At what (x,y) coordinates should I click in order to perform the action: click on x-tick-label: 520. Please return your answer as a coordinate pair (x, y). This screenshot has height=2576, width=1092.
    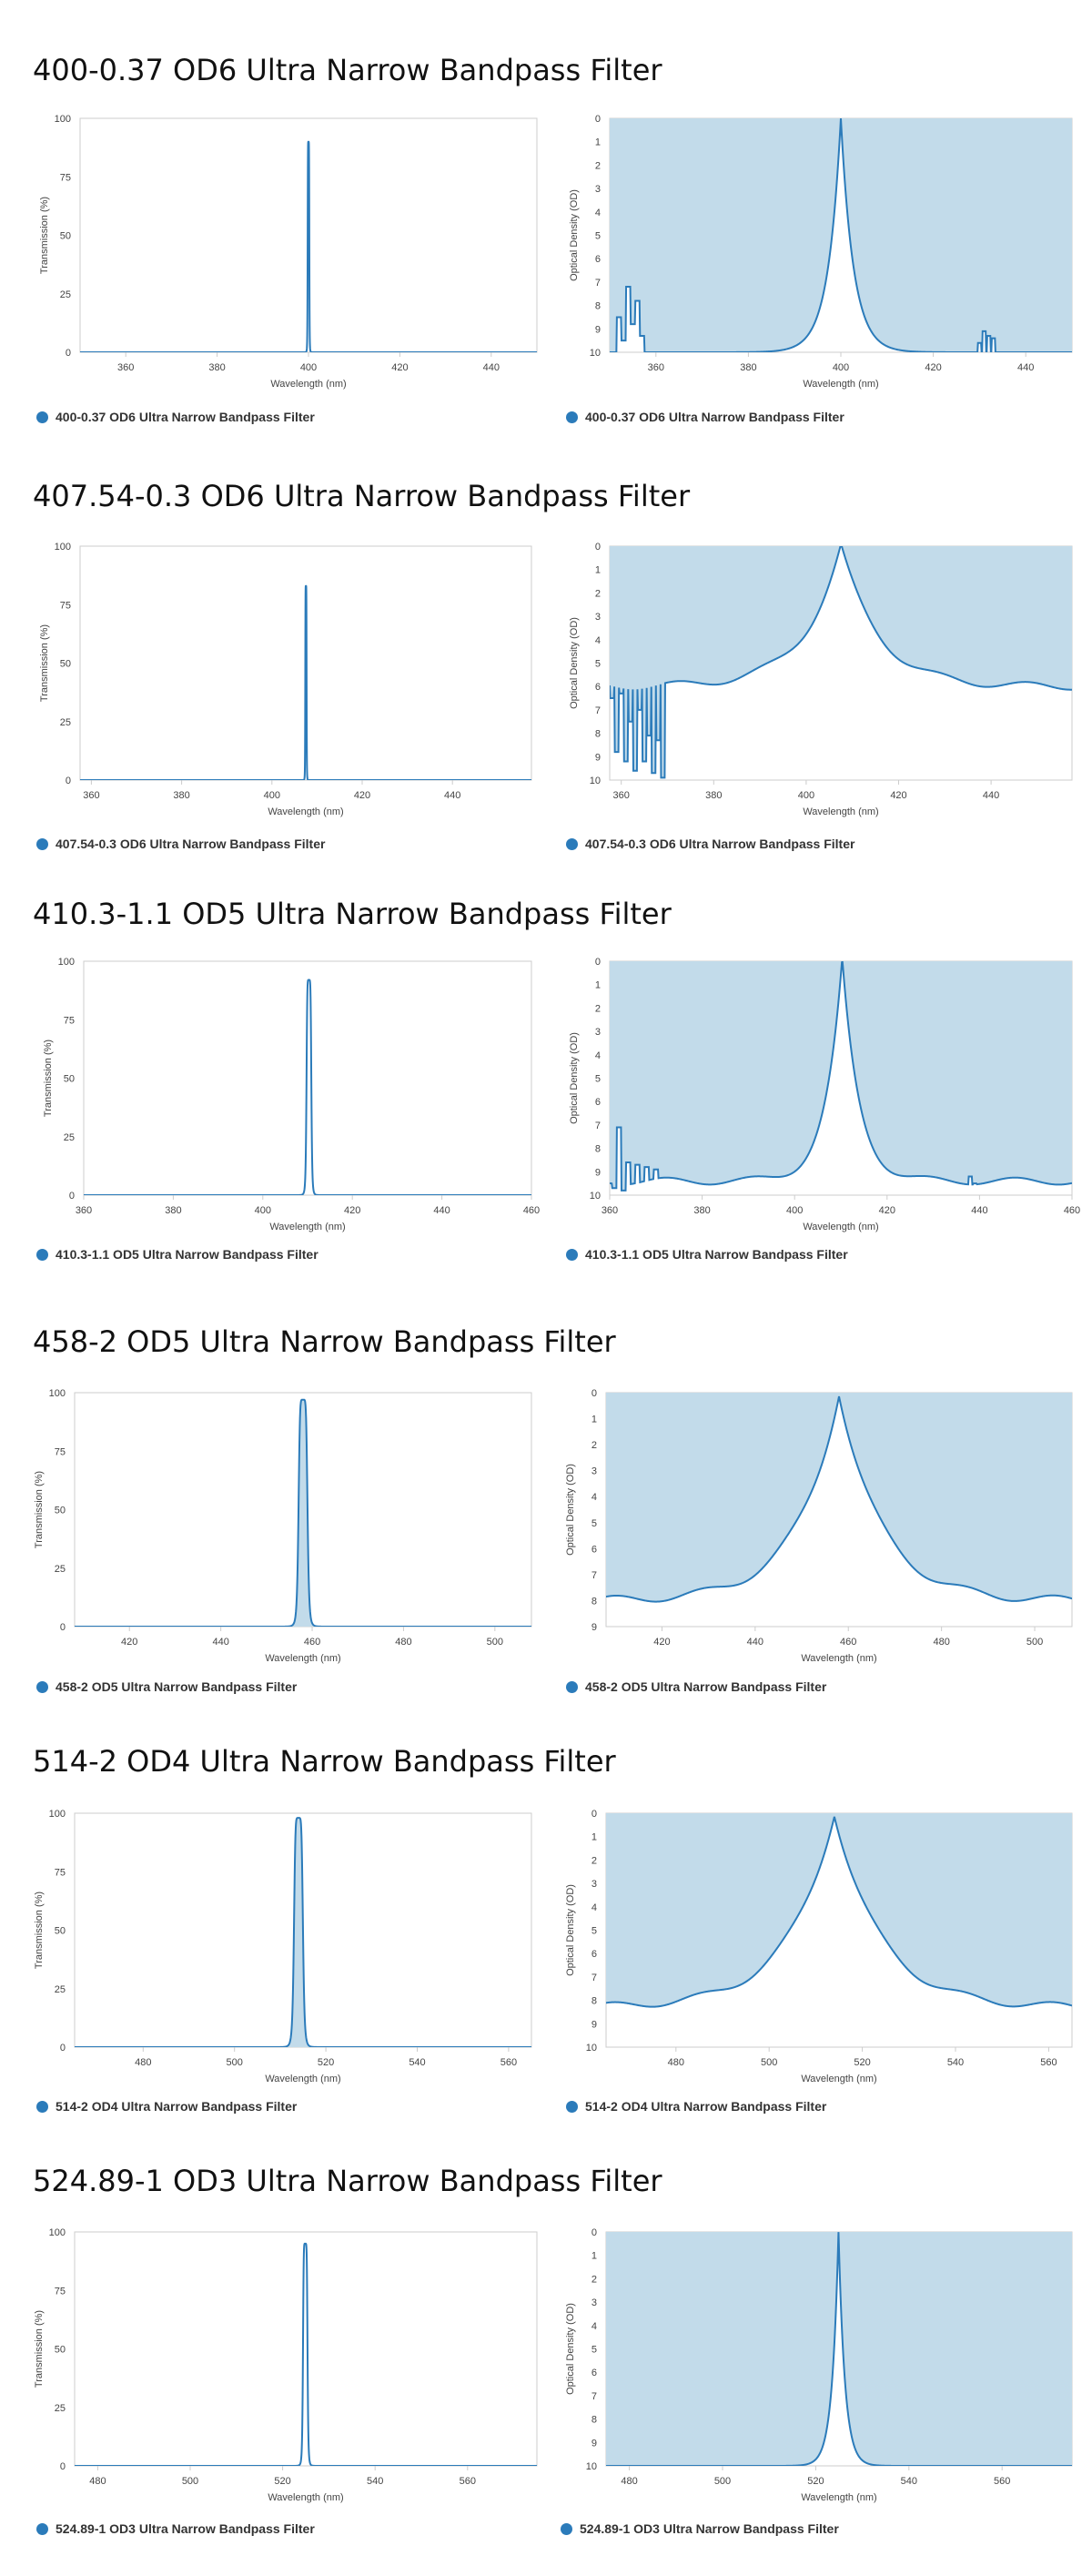
    Looking at the image, I should click on (816, 2481).